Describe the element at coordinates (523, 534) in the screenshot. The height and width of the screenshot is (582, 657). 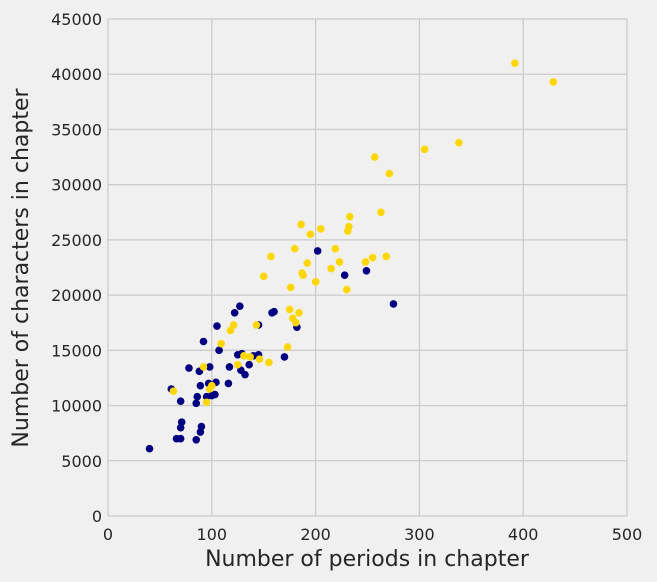
I see `x-tick-label: 400` at that location.